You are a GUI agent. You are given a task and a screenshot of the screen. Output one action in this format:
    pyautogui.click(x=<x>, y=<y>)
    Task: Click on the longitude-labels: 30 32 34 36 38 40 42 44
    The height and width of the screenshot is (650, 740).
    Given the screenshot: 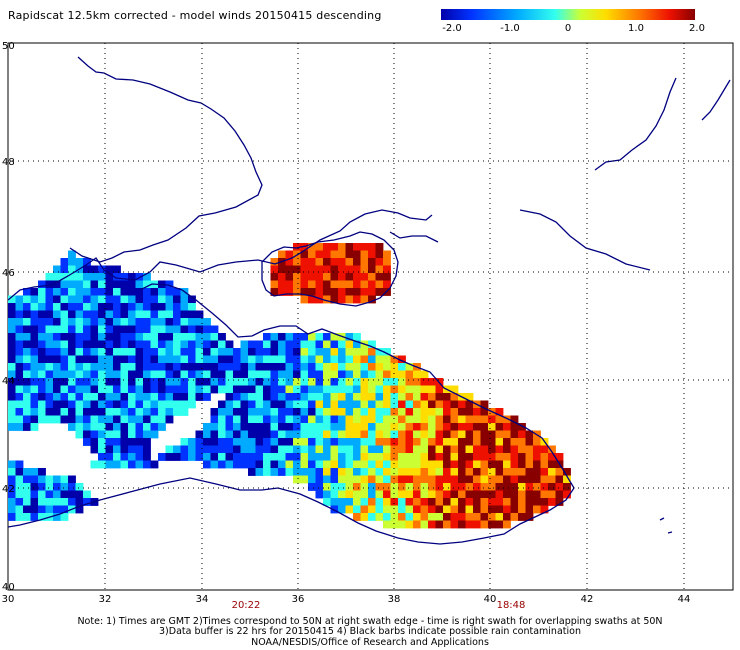 What is the action you would take?
    pyautogui.click(x=346, y=599)
    